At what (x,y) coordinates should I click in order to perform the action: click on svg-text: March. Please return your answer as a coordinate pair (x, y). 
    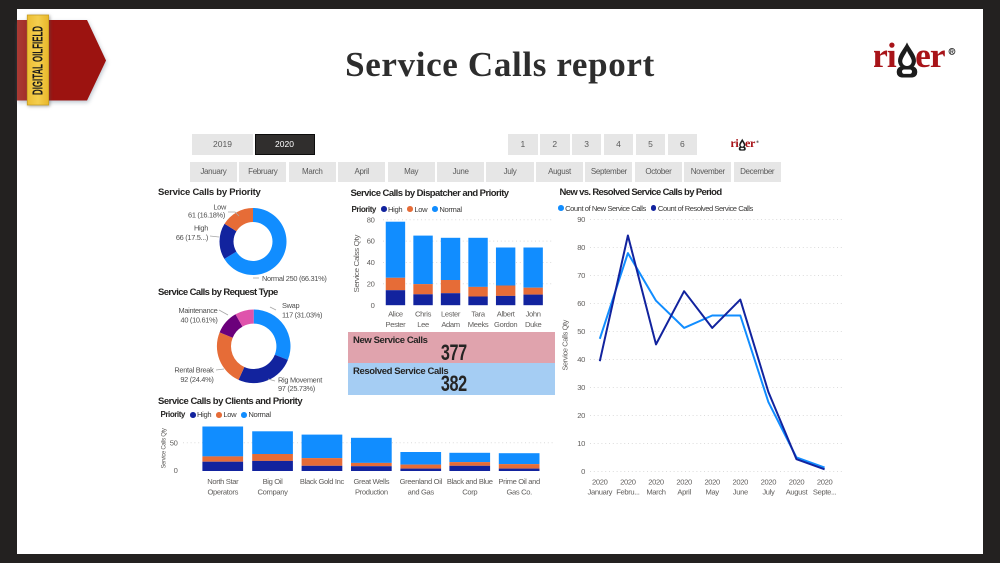
    Looking at the image, I should click on (655, 491).